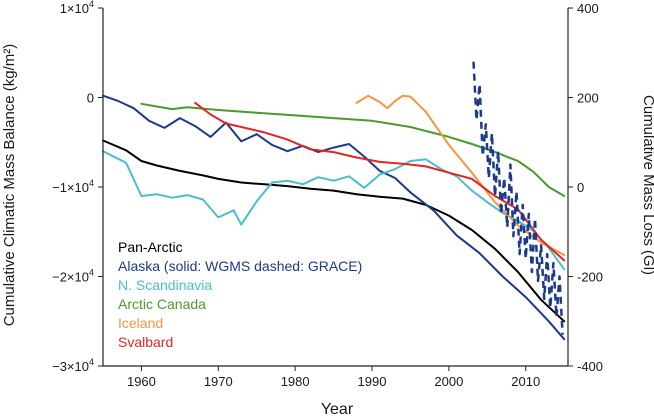 The height and width of the screenshot is (418, 654). Describe the element at coordinates (448, 381) in the screenshot. I see `x-tick-label: 2000` at that location.